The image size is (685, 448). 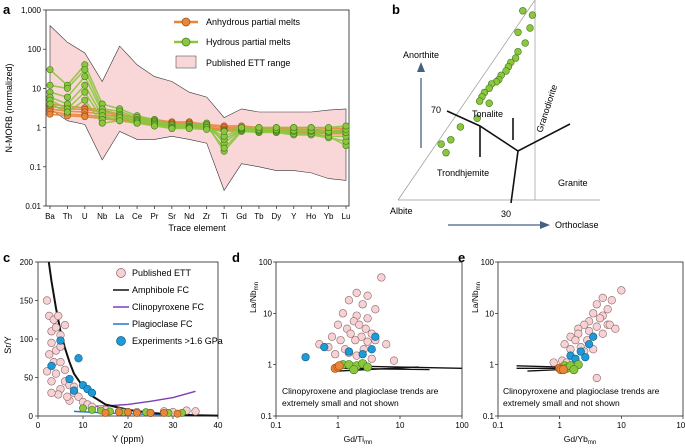 I want to click on legend-hydrous-label: Hydrous partial melts, so click(x=248, y=42).